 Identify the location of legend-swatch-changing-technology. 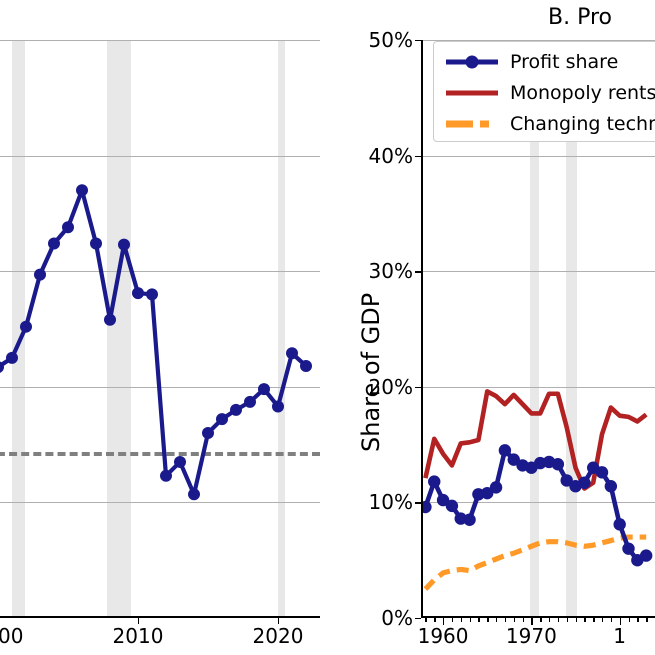
(472, 124).